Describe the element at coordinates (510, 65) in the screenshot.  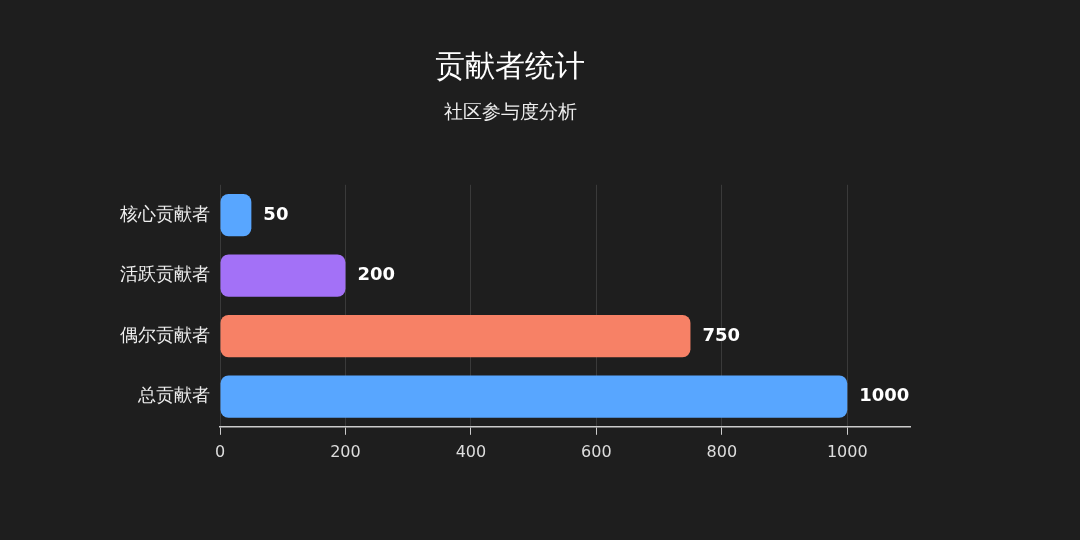
I see `chart-title: 贡献者统计` at that location.